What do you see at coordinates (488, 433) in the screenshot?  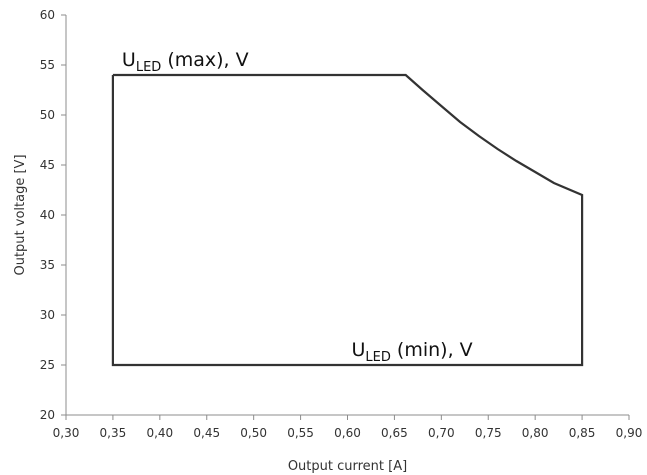 I see `x-tick-label: 0,75` at bounding box center [488, 433].